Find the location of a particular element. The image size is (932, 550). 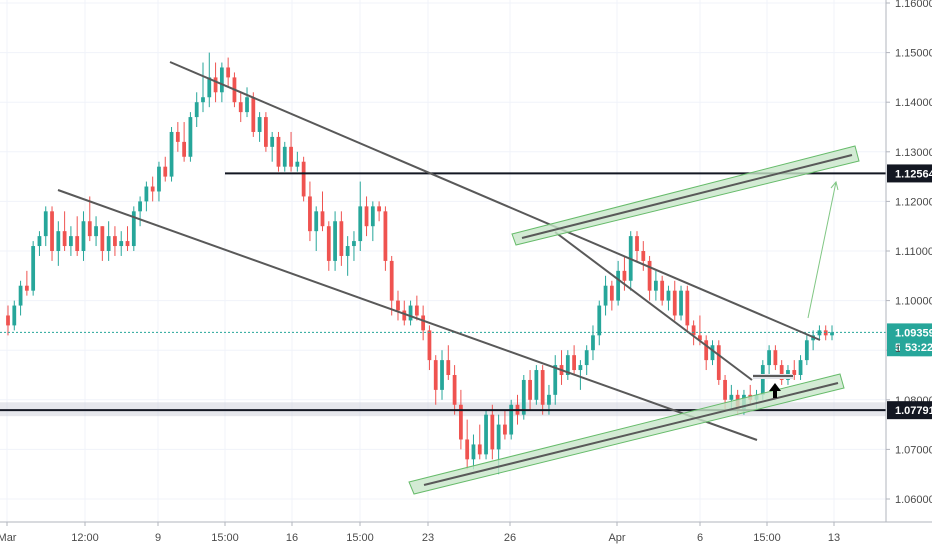

price-tick-label: 1.12000 is located at coordinates (913, 202).